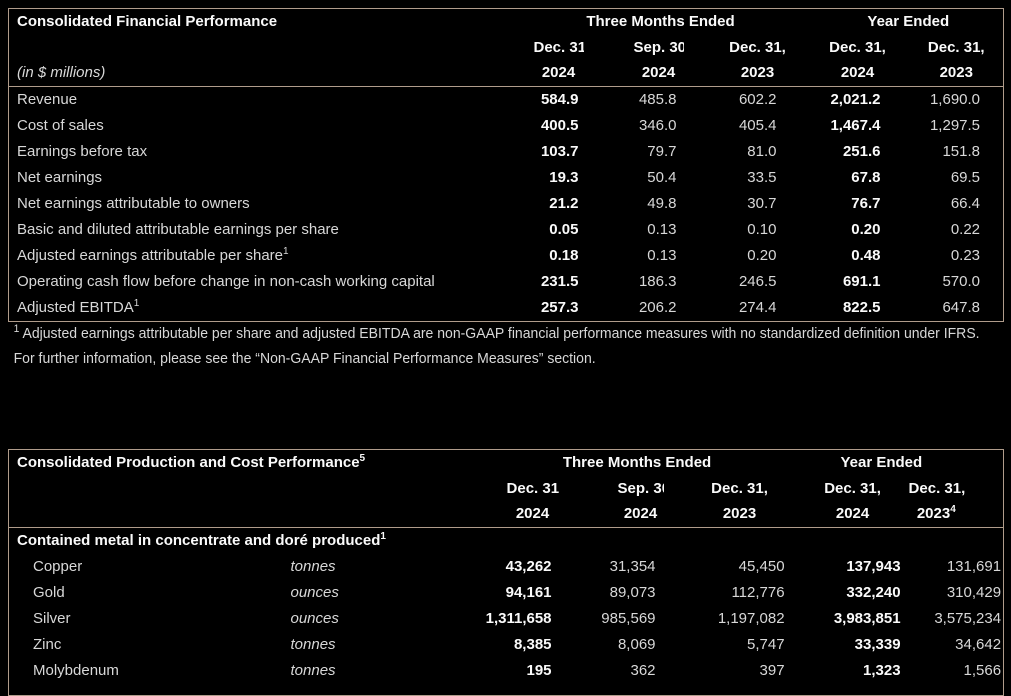 The width and height of the screenshot is (1011, 696). I want to click on group-three-months-ended: Three Months Ended, so click(660, 21).